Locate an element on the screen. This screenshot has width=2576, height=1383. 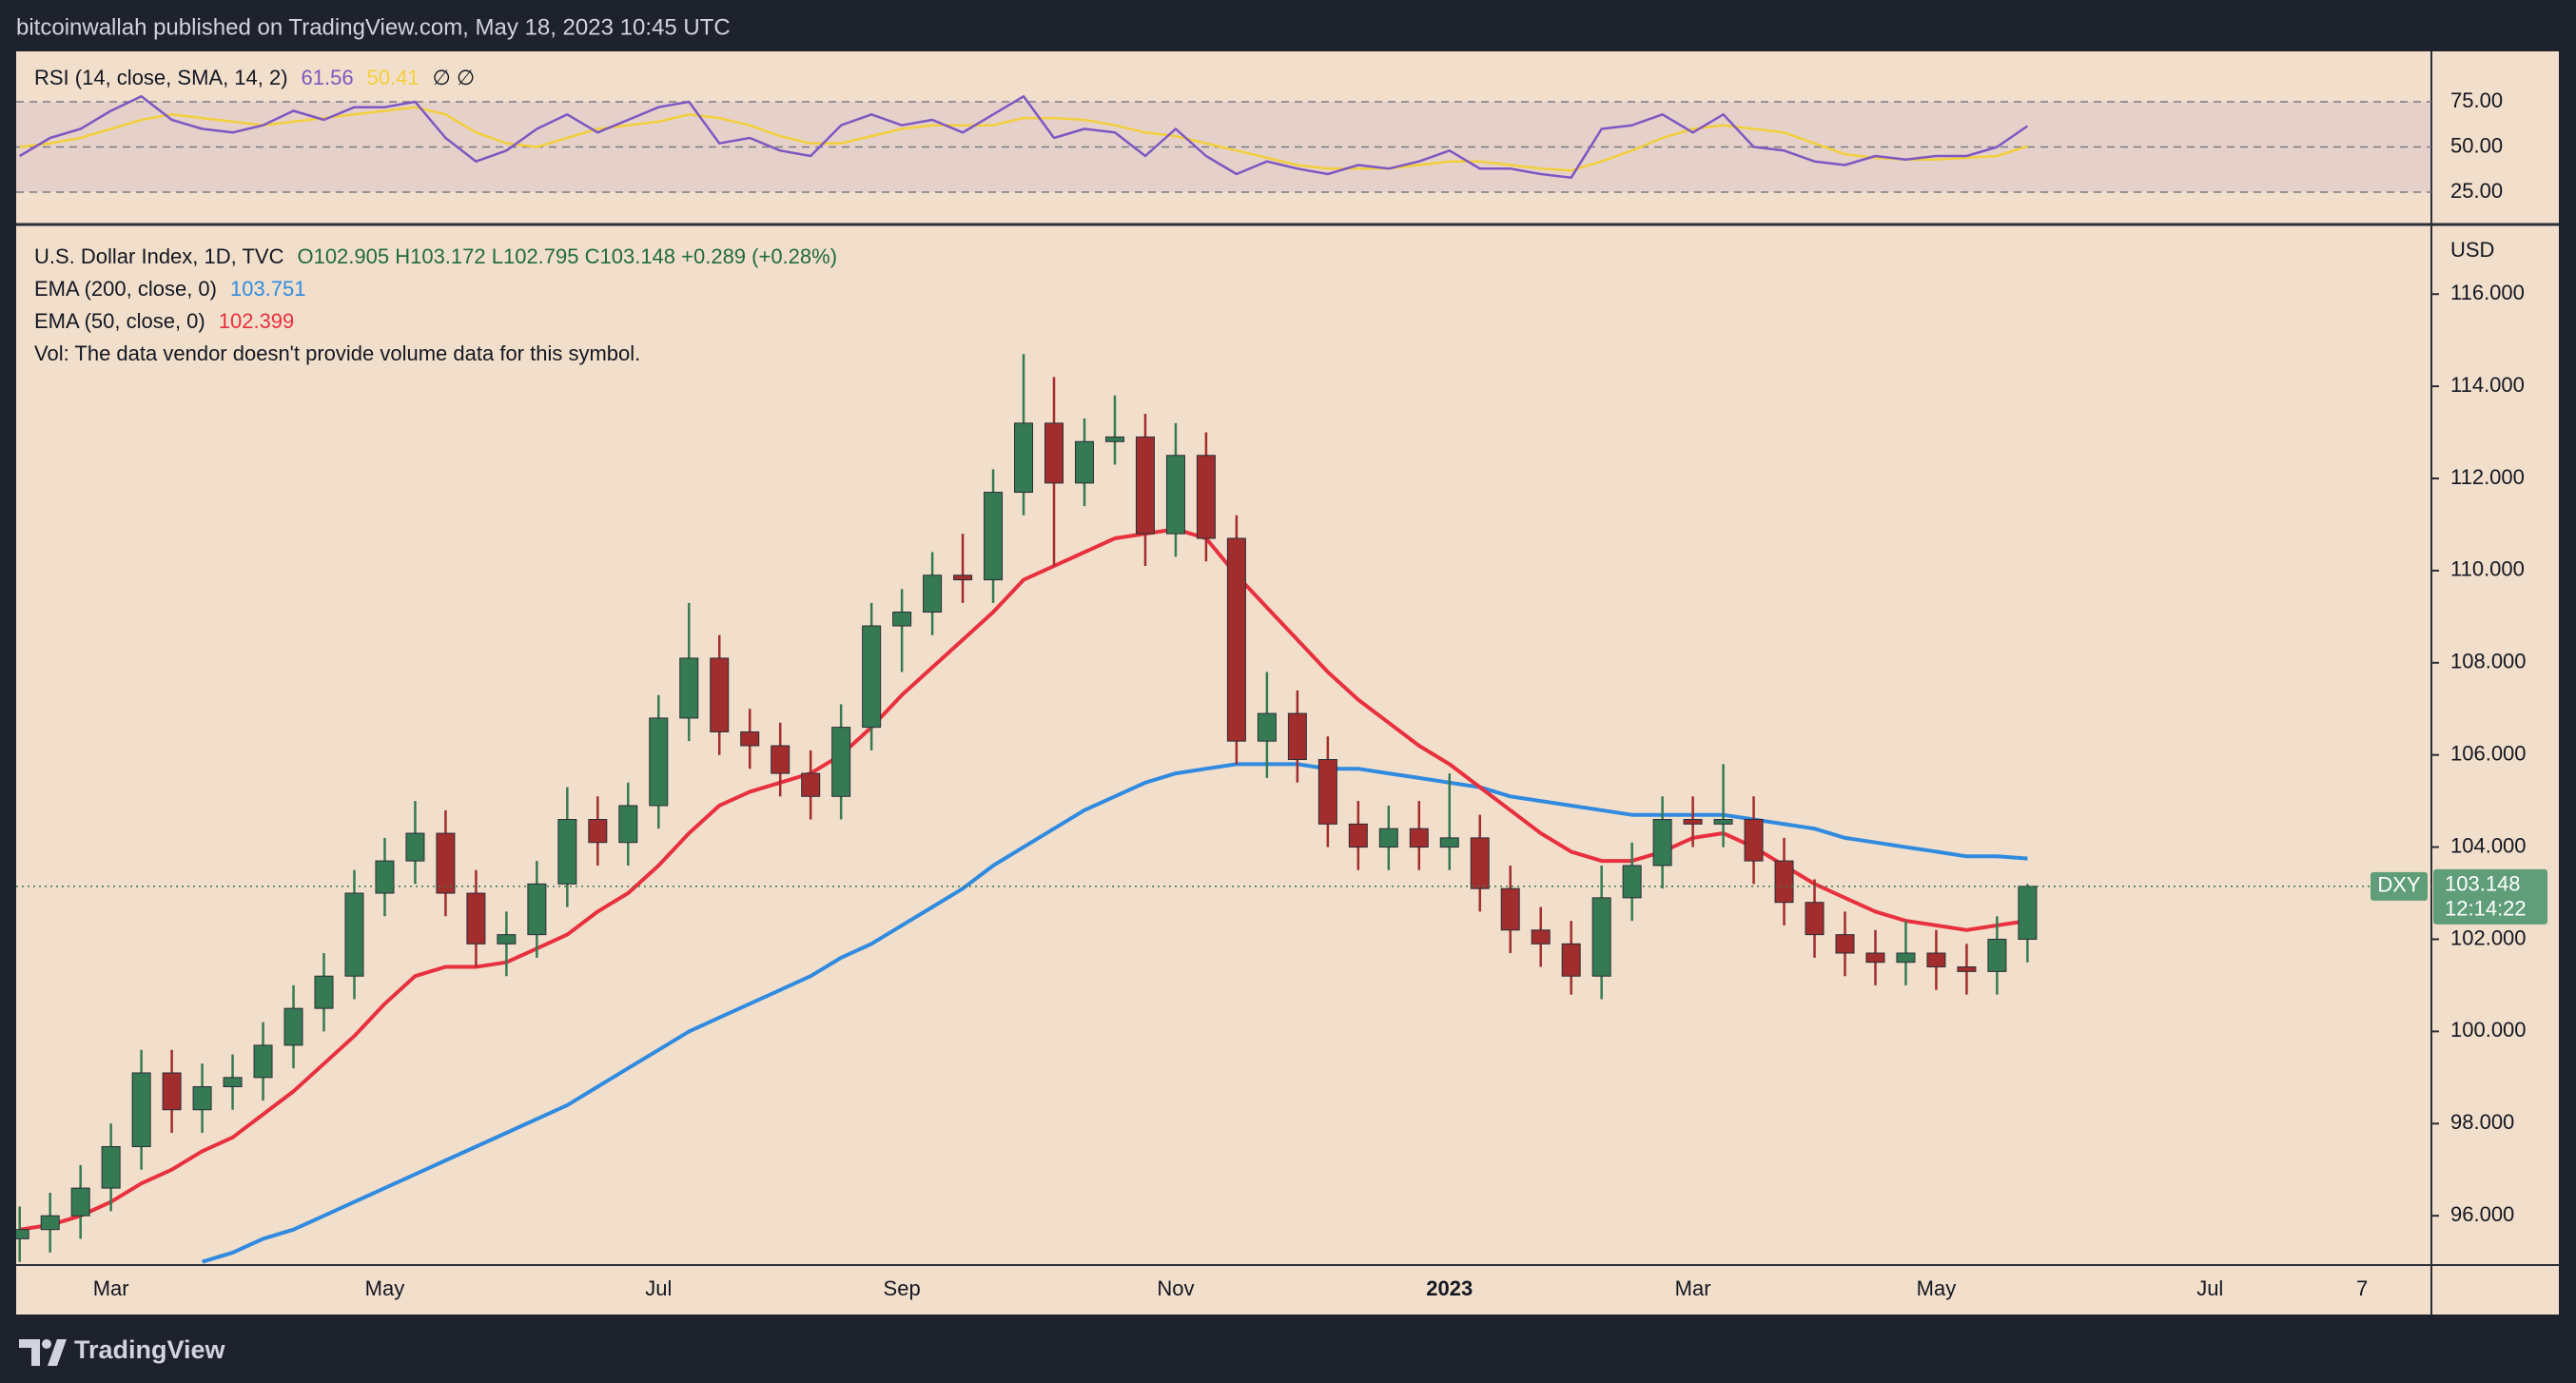
x-tick-label: Jul is located at coordinates (2210, 1288).